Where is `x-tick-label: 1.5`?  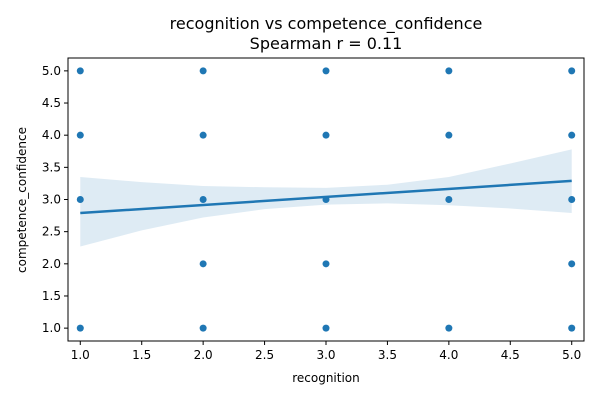 x-tick-label: 1.5 is located at coordinates (141, 355).